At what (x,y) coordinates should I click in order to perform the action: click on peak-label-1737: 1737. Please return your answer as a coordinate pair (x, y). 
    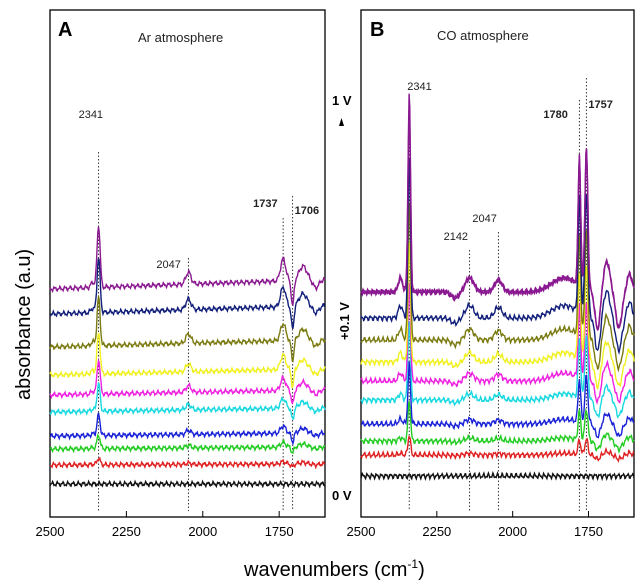
    Looking at the image, I should click on (265, 204).